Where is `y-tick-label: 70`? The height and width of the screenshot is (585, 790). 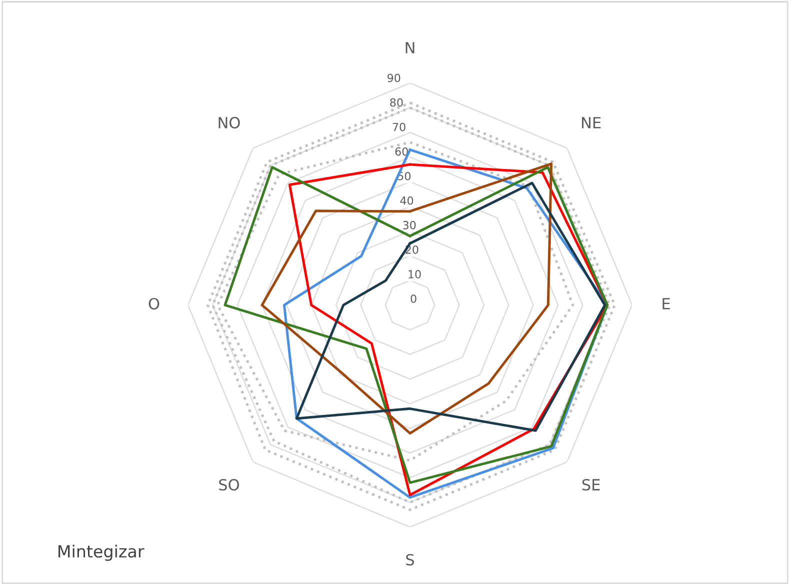 y-tick-label: 70 is located at coordinates (399, 127).